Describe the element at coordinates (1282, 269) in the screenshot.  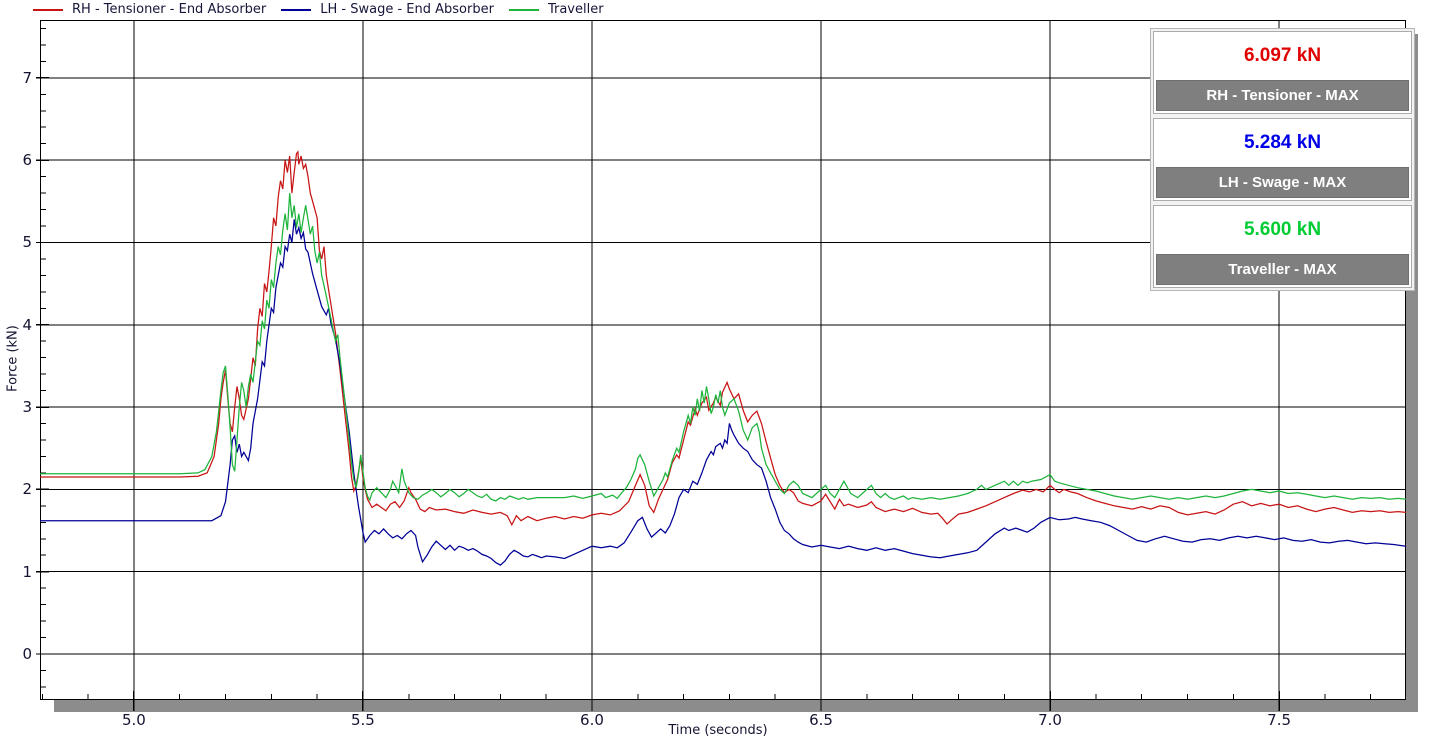
I see `max-label-traveller: Traveller - MAX` at that location.